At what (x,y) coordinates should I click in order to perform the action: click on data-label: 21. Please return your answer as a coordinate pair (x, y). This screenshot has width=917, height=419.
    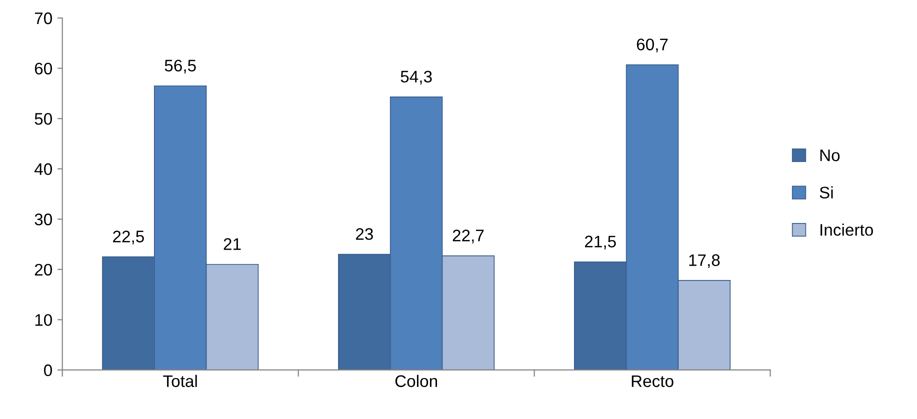
    Looking at the image, I should click on (232, 244).